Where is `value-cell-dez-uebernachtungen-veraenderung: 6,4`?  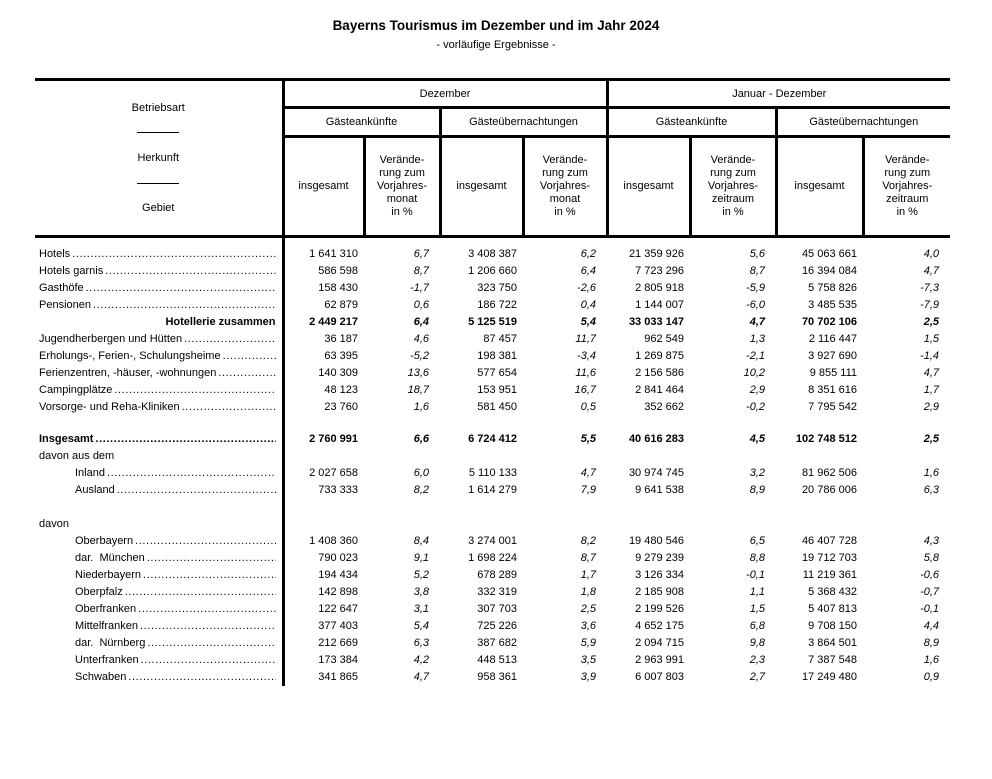
value-cell-dez-uebernachtungen-veraenderung: 6,4 is located at coordinates (588, 271).